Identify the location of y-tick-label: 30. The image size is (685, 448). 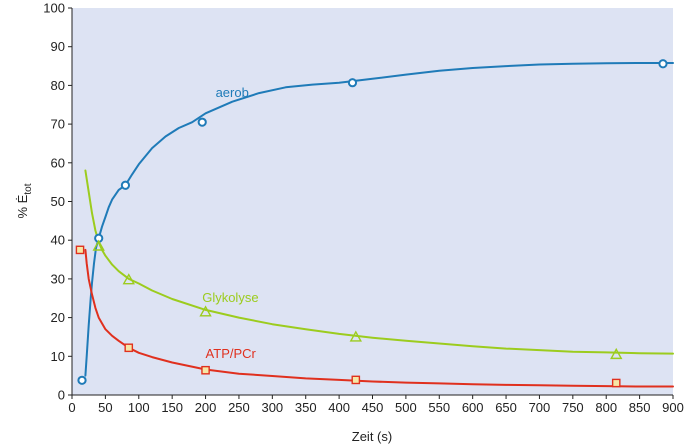
(58, 278).